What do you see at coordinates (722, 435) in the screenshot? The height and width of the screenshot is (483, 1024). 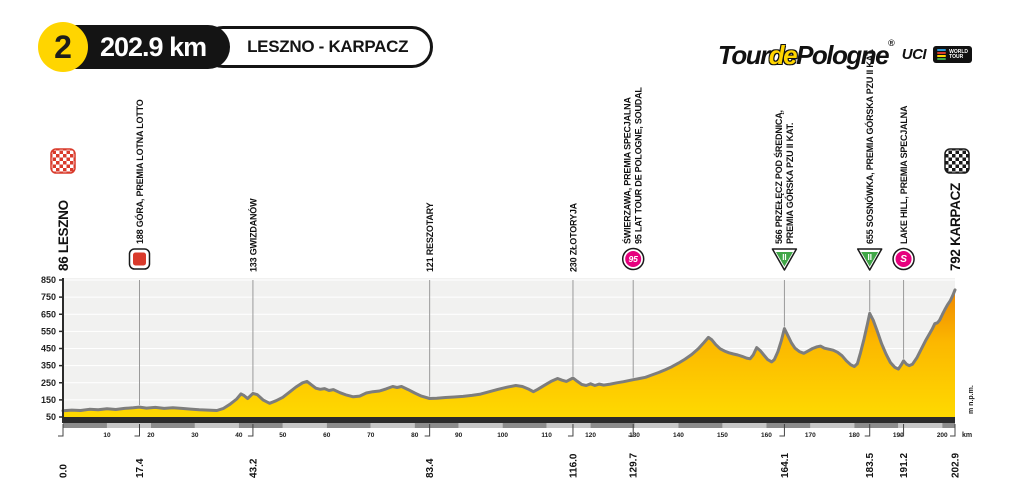 I see `x-minor-tick-label: 150` at bounding box center [722, 435].